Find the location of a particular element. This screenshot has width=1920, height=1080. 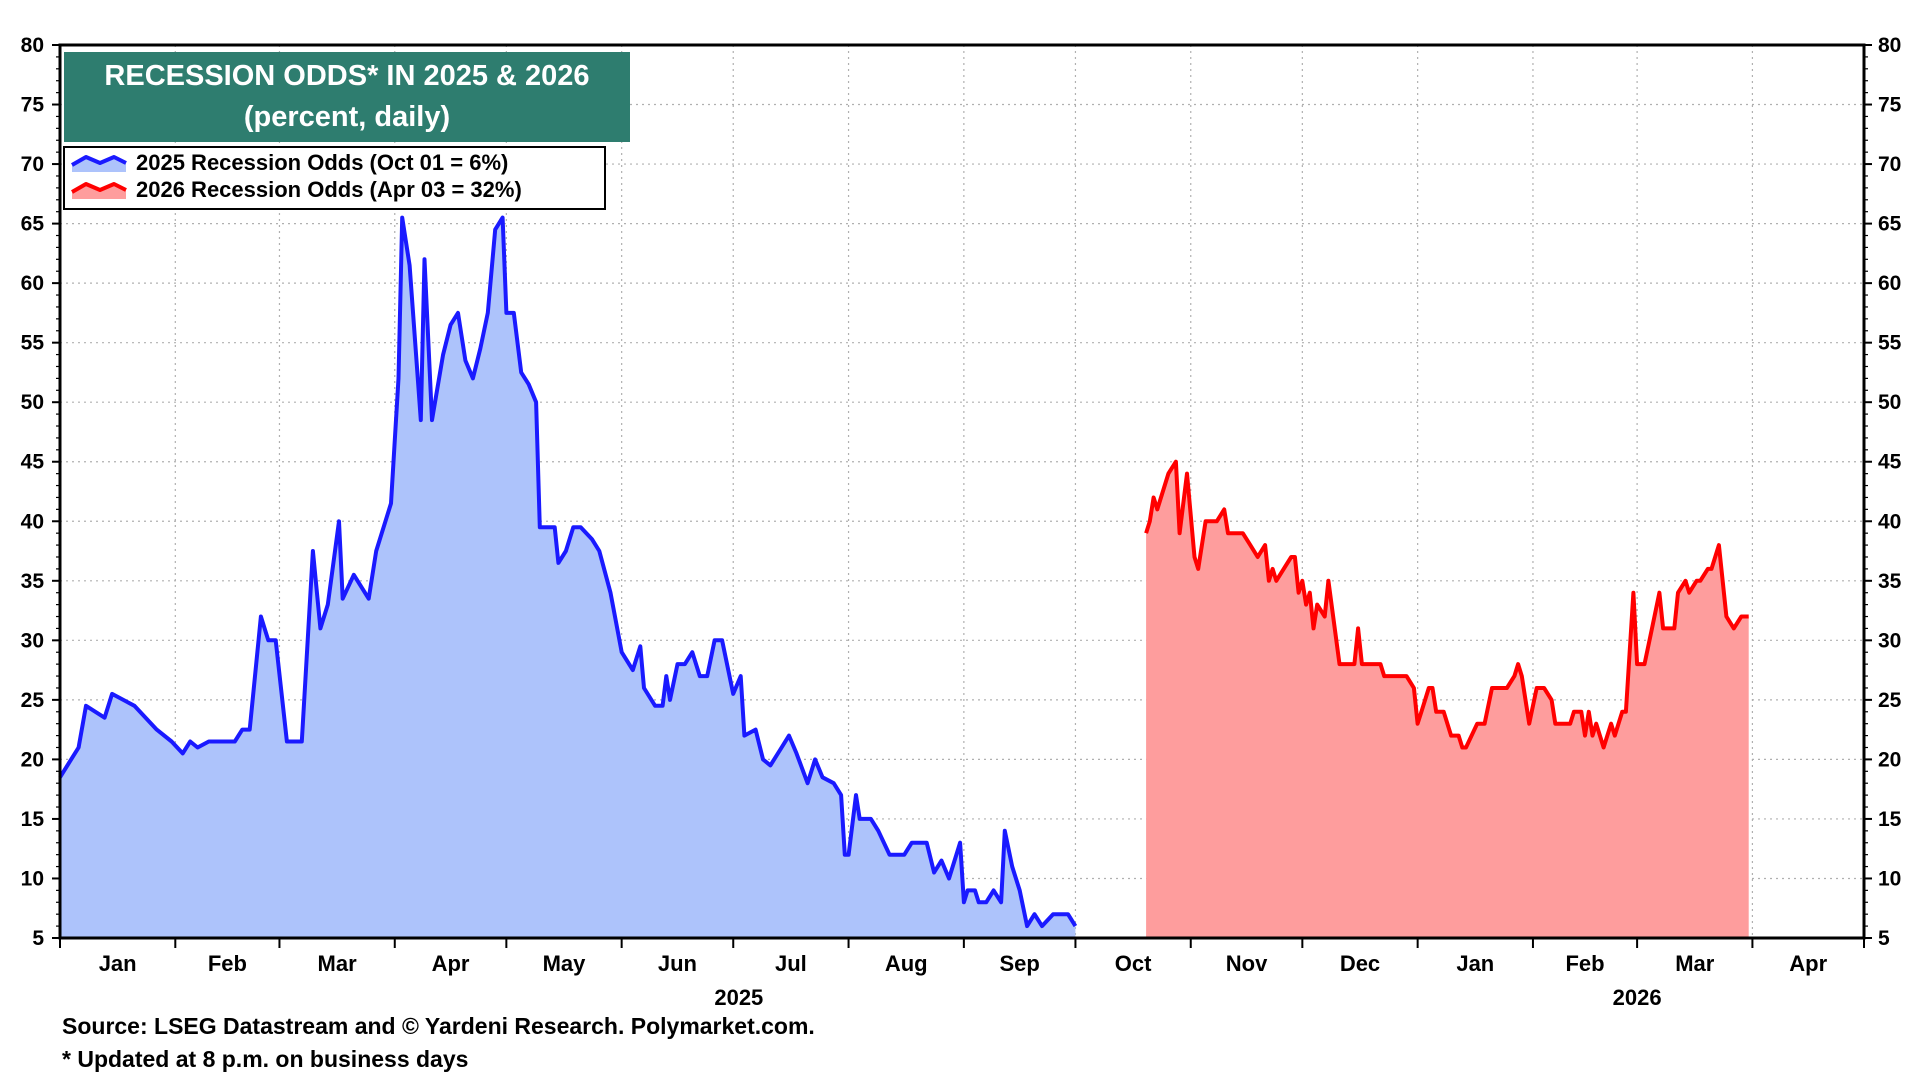

y-tick-label-left: 5 is located at coordinates (38, 938).